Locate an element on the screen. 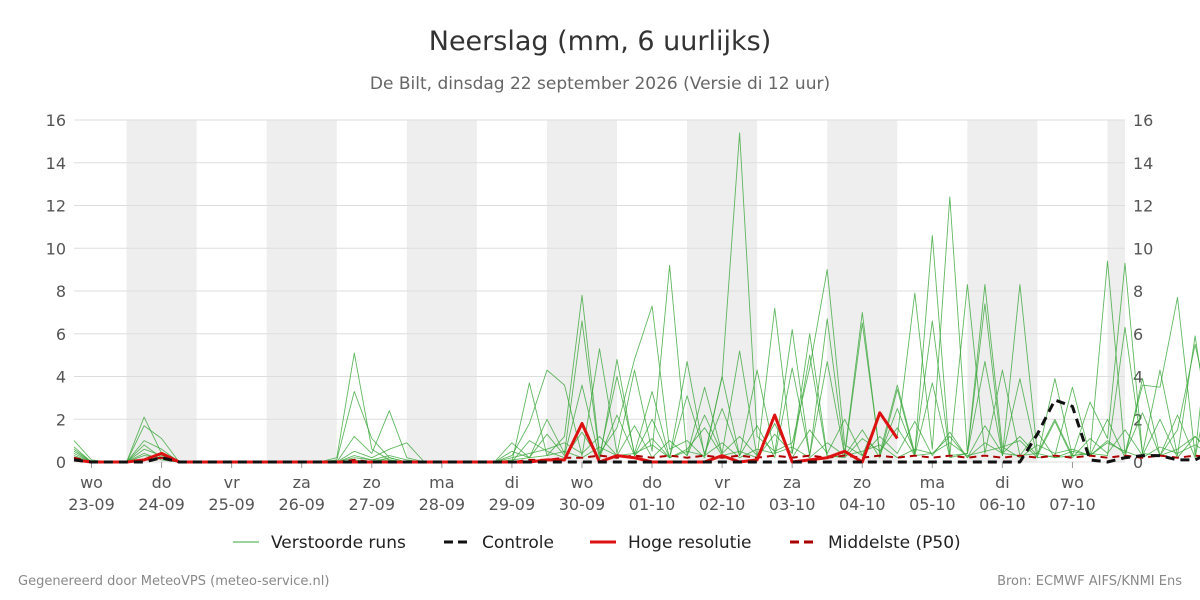 The width and height of the screenshot is (1200, 600). x-tick-day-2: vr is located at coordinates (232, 482).